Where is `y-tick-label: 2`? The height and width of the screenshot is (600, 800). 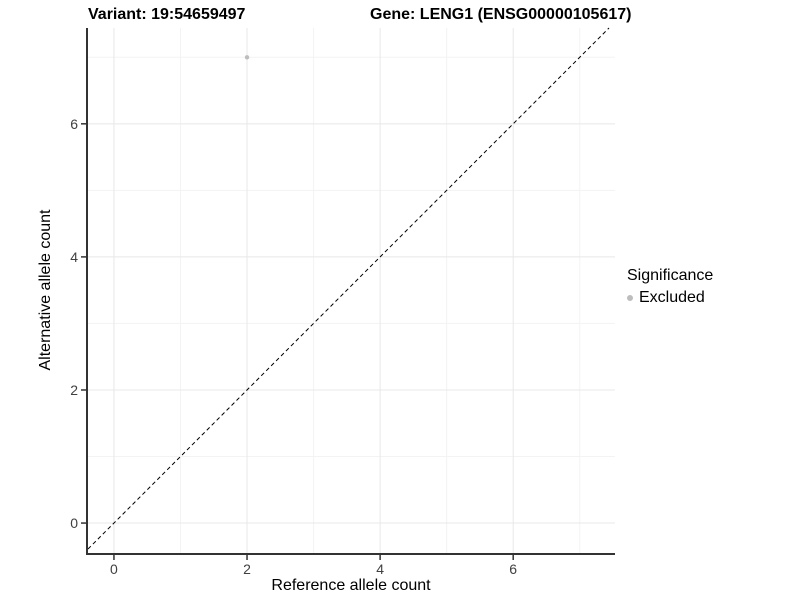 y-tick-label: 2 is located at coordinates (74, 389).